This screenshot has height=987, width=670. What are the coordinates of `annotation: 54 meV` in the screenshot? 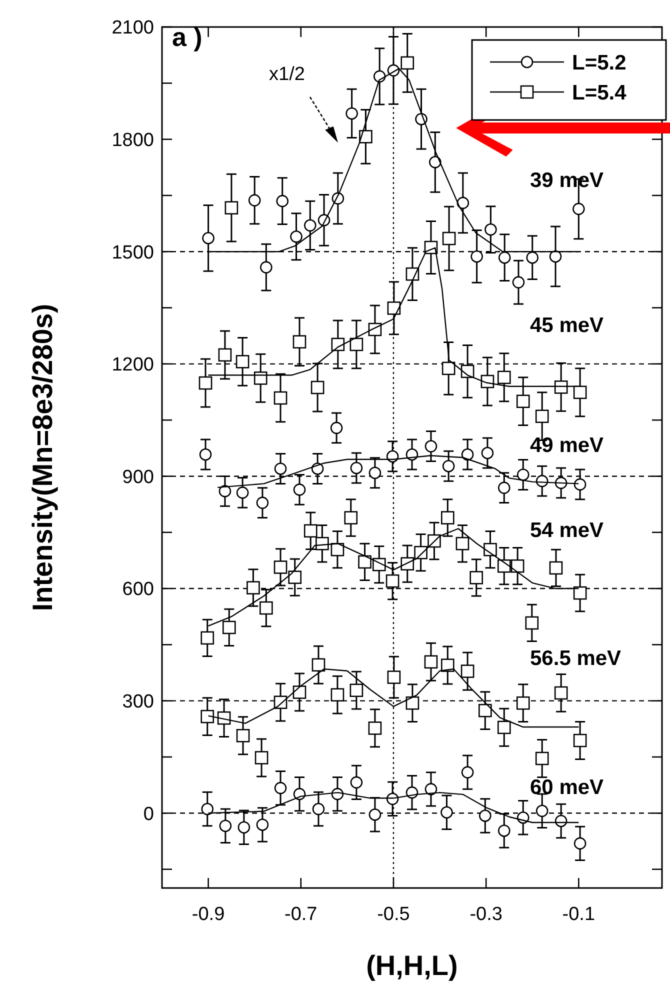 It's located at (567, 530).